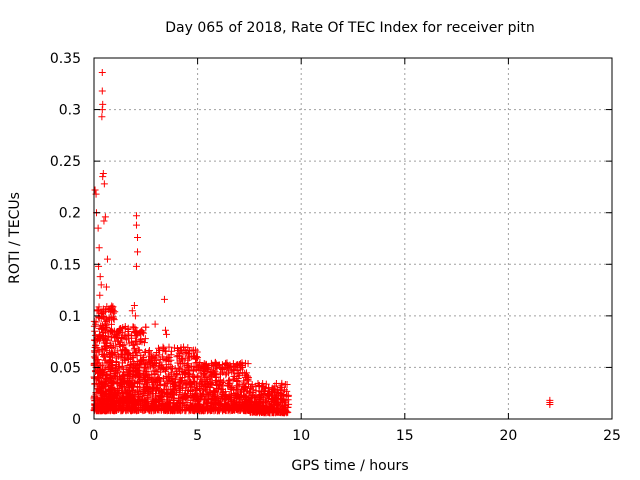 This screenshot has height=480, width=640. What do you see at coordinates (349, 466) in the screenshot?
I see `x-axis-label: GPS time / hours` at bounding box center [349, 466].